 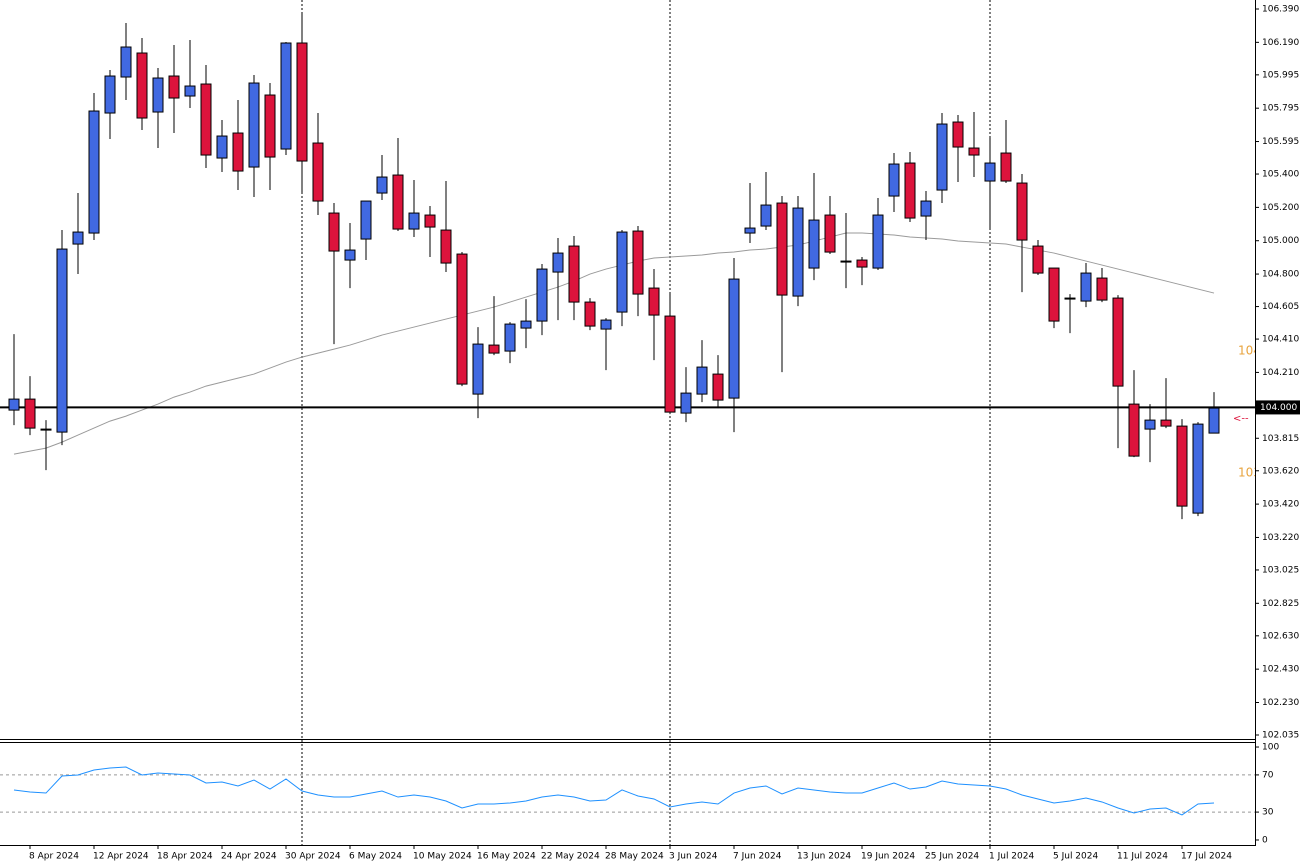 What do you see at coordinates (1249, 473) in the screenshot?
I see `annotation: 103` at bounding box center [1249, 473].